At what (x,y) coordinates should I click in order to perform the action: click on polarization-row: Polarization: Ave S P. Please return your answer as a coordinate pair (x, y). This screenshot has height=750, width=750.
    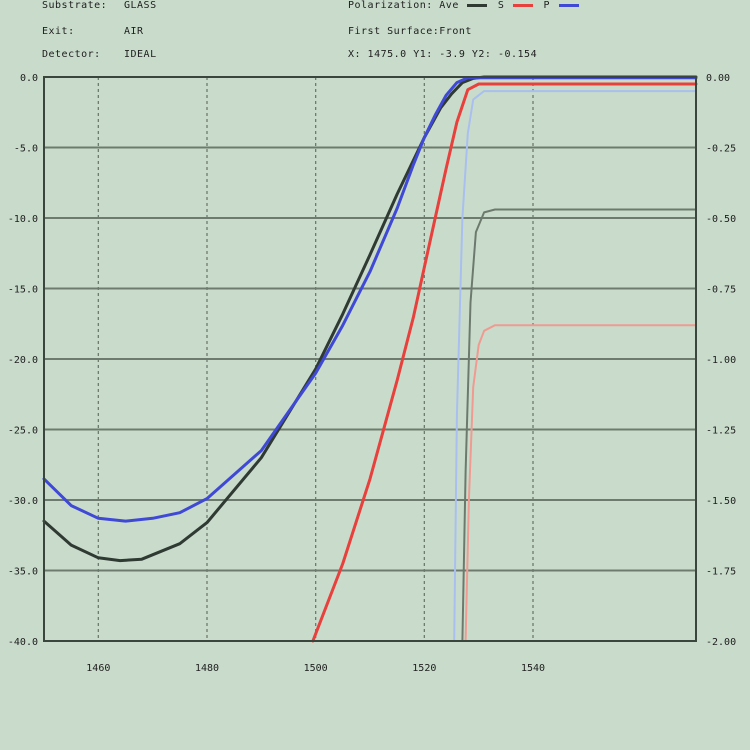
    Looking at the image, I should click on (465, 5).